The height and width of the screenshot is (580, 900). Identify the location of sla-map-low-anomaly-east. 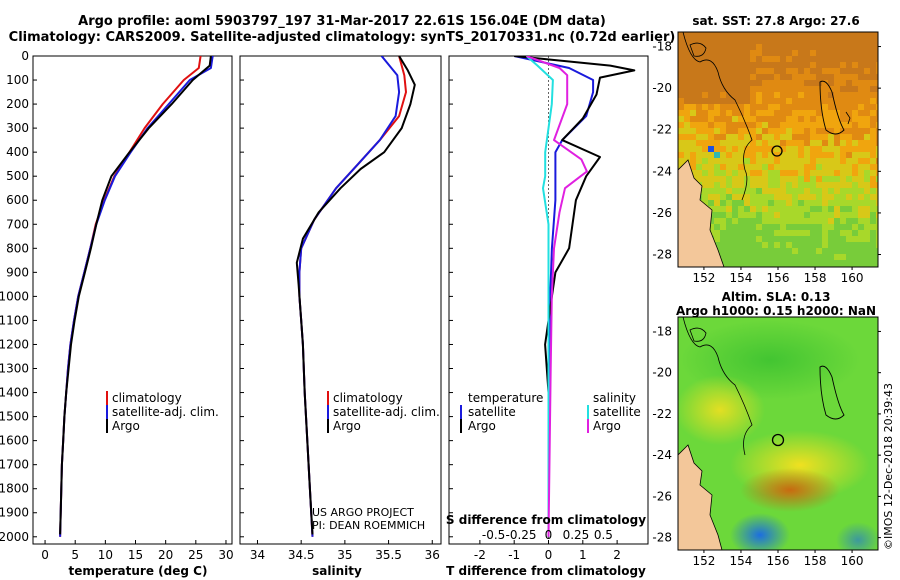
(857, 536).